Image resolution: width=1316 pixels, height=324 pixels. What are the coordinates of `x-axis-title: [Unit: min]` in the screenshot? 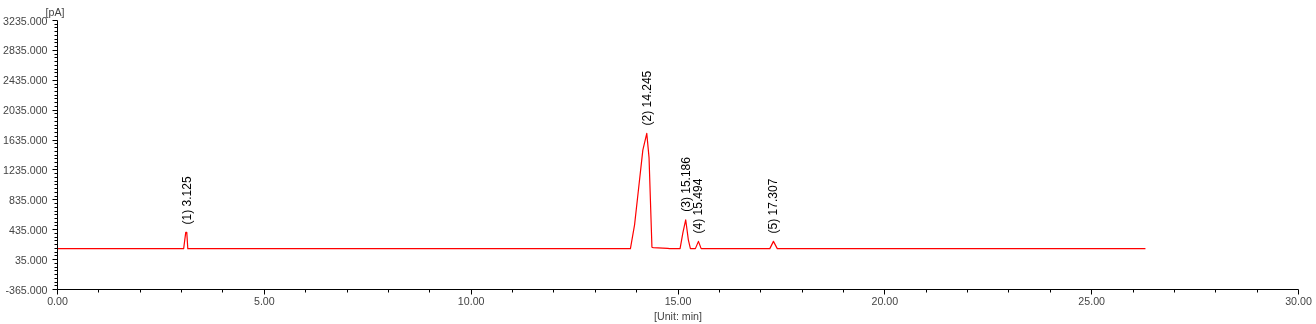 It's located at (678, 315).